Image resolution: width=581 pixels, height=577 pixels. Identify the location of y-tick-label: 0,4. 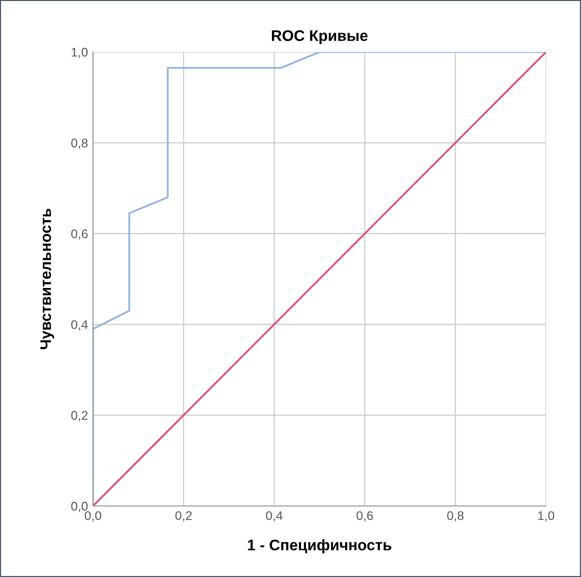
(79, 325).